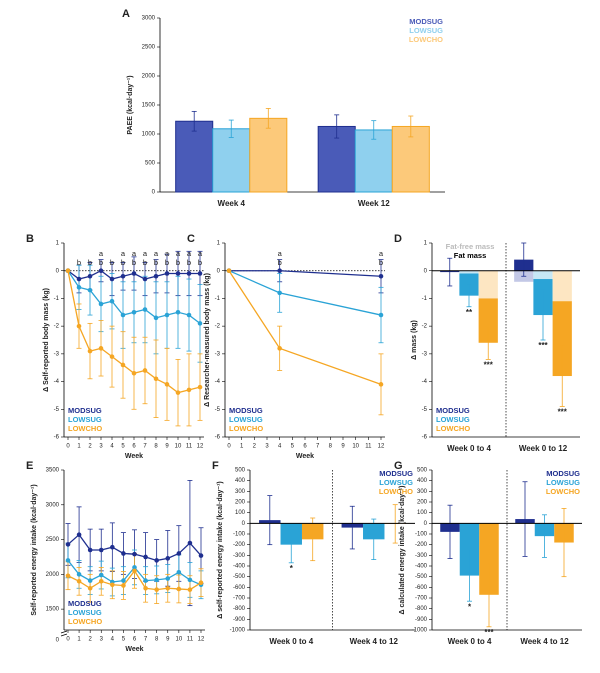  Describe the element at coordinates (292, 568) in the screenshot. I see `significance: *` at that location.